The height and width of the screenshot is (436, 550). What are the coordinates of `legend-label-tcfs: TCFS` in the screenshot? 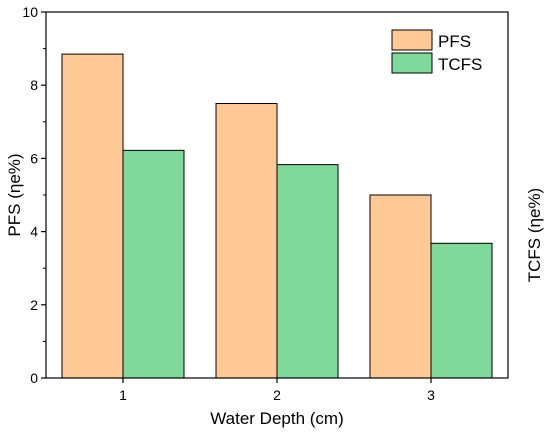 It's located at (460, 64).